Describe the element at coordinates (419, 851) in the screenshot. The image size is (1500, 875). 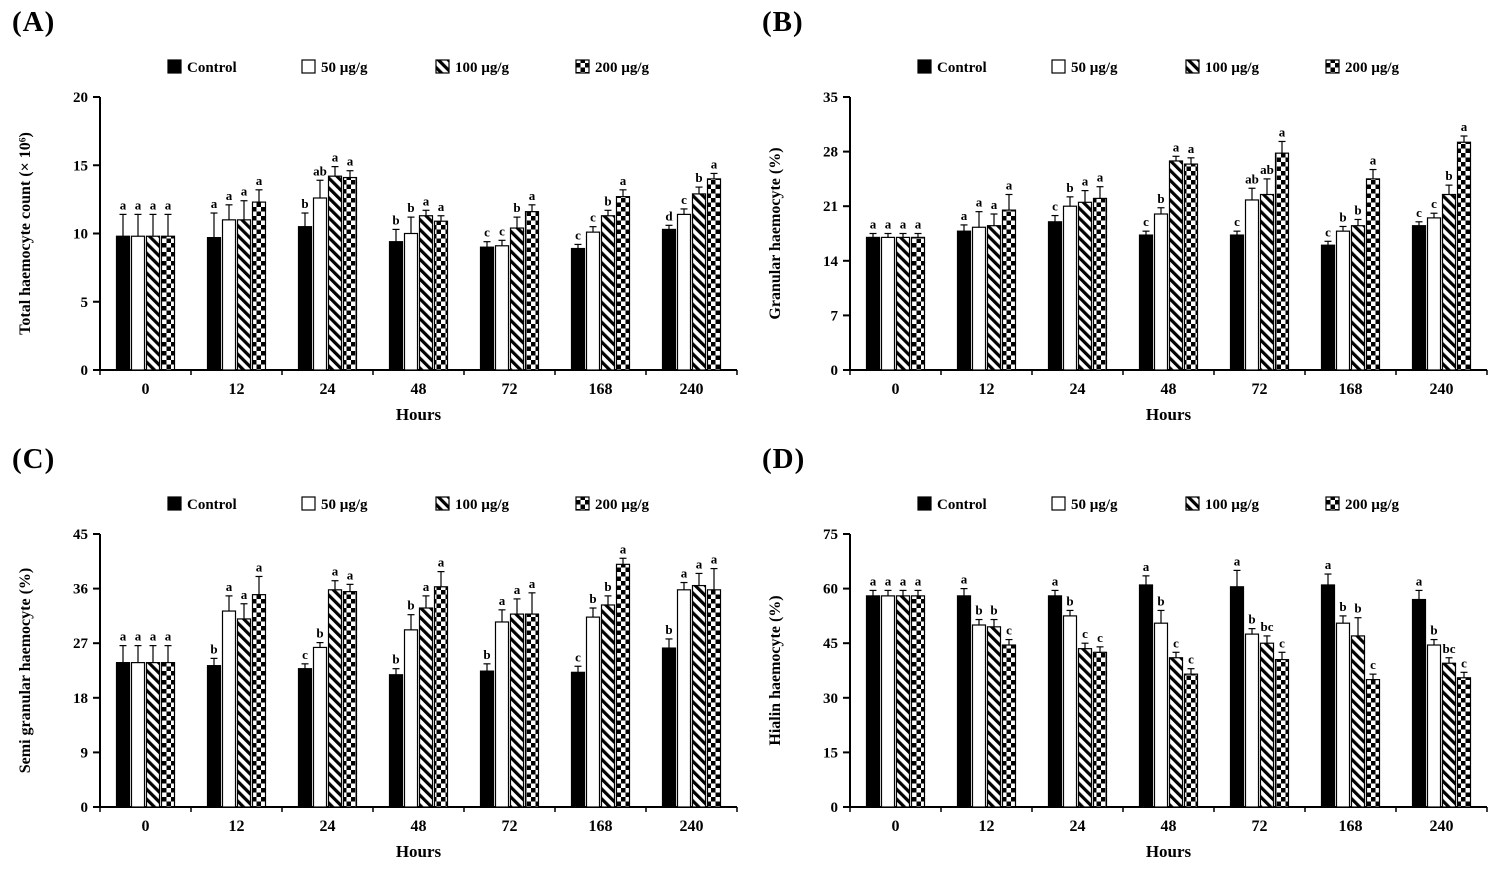
I see `x-axis-title: Hours` at that location.